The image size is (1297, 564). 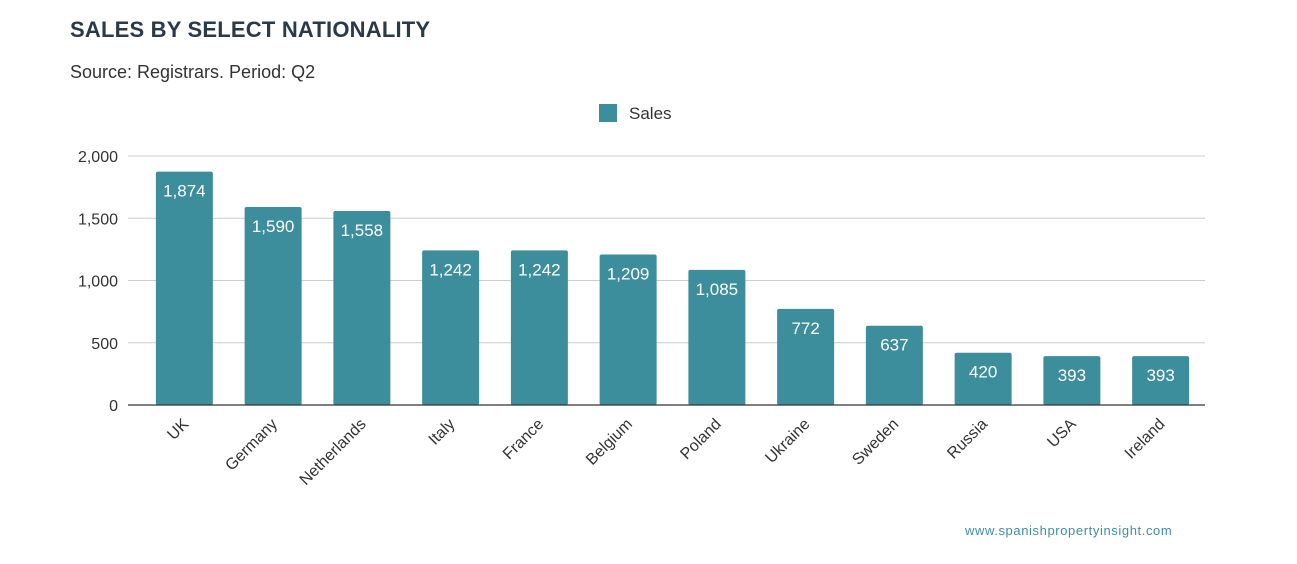 What do you see at coordinates (628, 273) in the screenshot?
I see `data-label: 1,209` at bounding box center [628, 273].